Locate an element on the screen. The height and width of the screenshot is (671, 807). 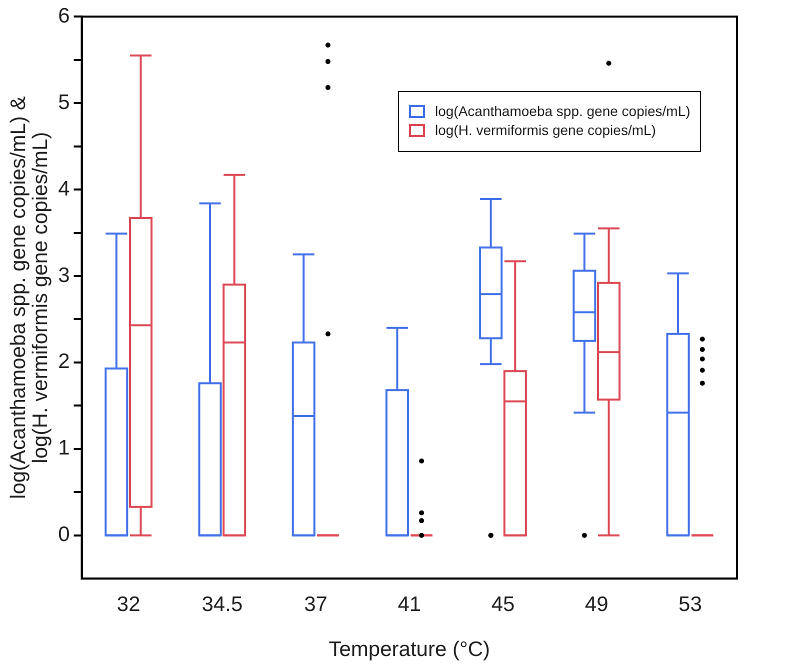
x-tick-label: 37 is located at coordinates (316, 604).